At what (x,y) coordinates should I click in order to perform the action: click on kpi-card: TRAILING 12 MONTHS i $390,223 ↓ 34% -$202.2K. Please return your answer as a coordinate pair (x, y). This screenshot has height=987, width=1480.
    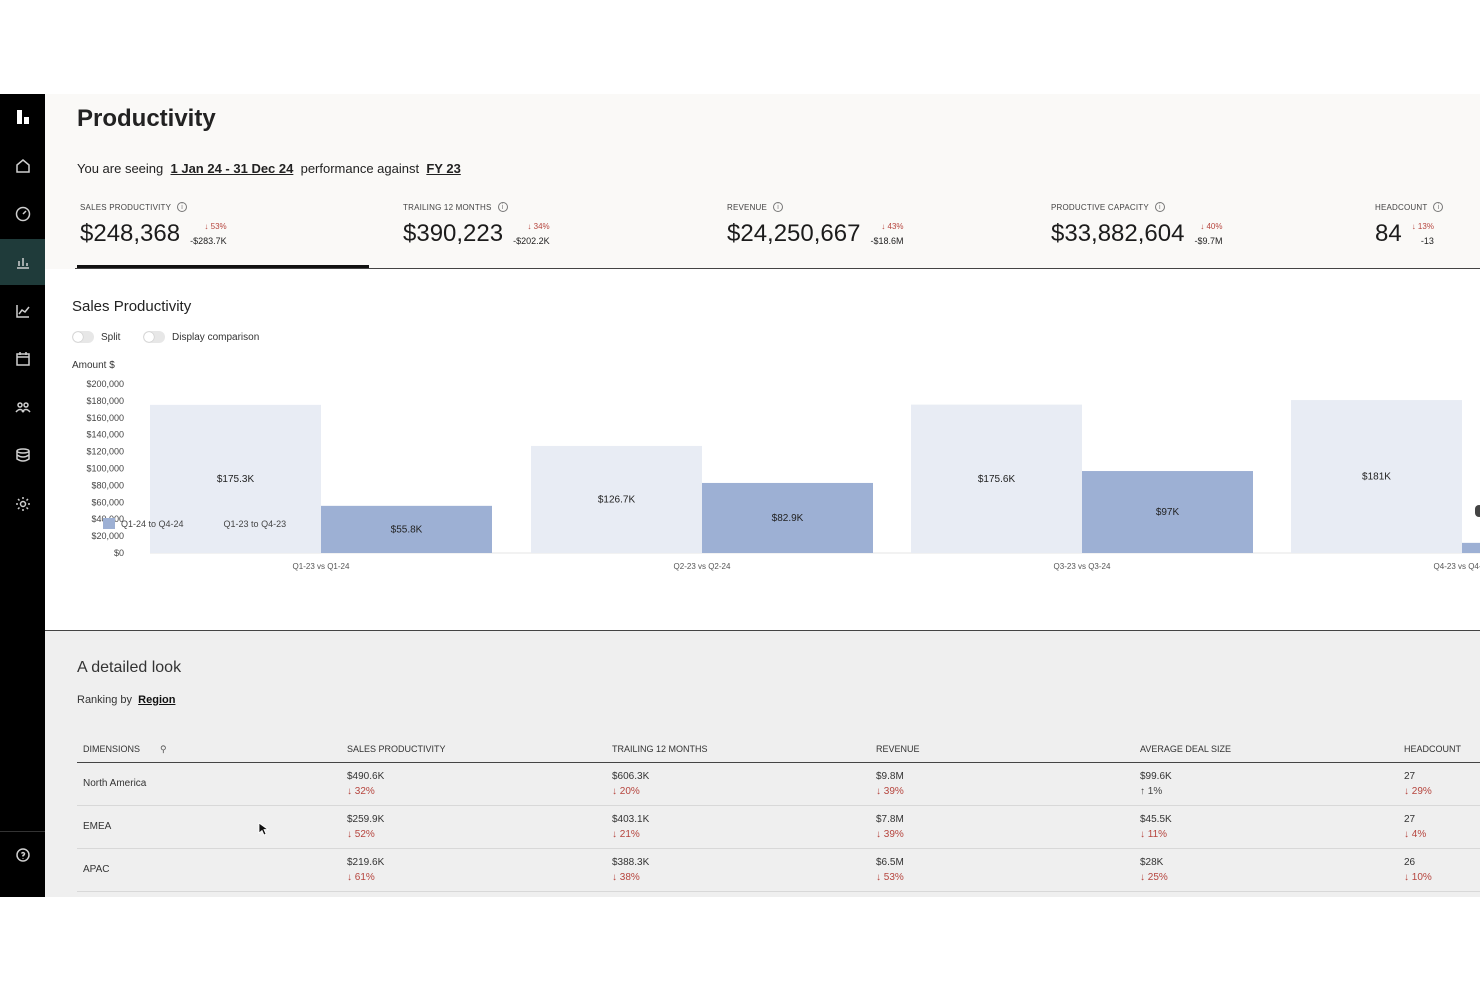
    Looking at the image, I should click on (476, 235).